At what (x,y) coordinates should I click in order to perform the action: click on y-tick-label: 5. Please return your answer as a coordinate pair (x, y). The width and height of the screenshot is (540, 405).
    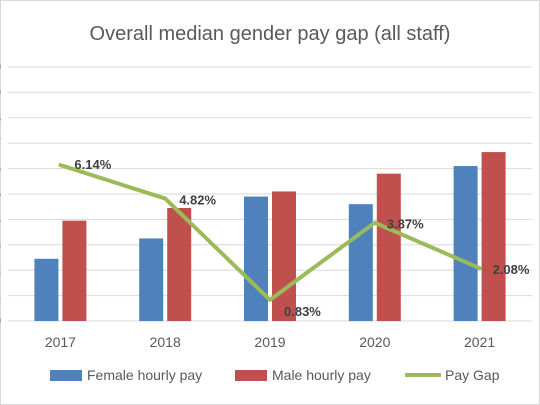
    Looking at the image, I should click on (0, 193).